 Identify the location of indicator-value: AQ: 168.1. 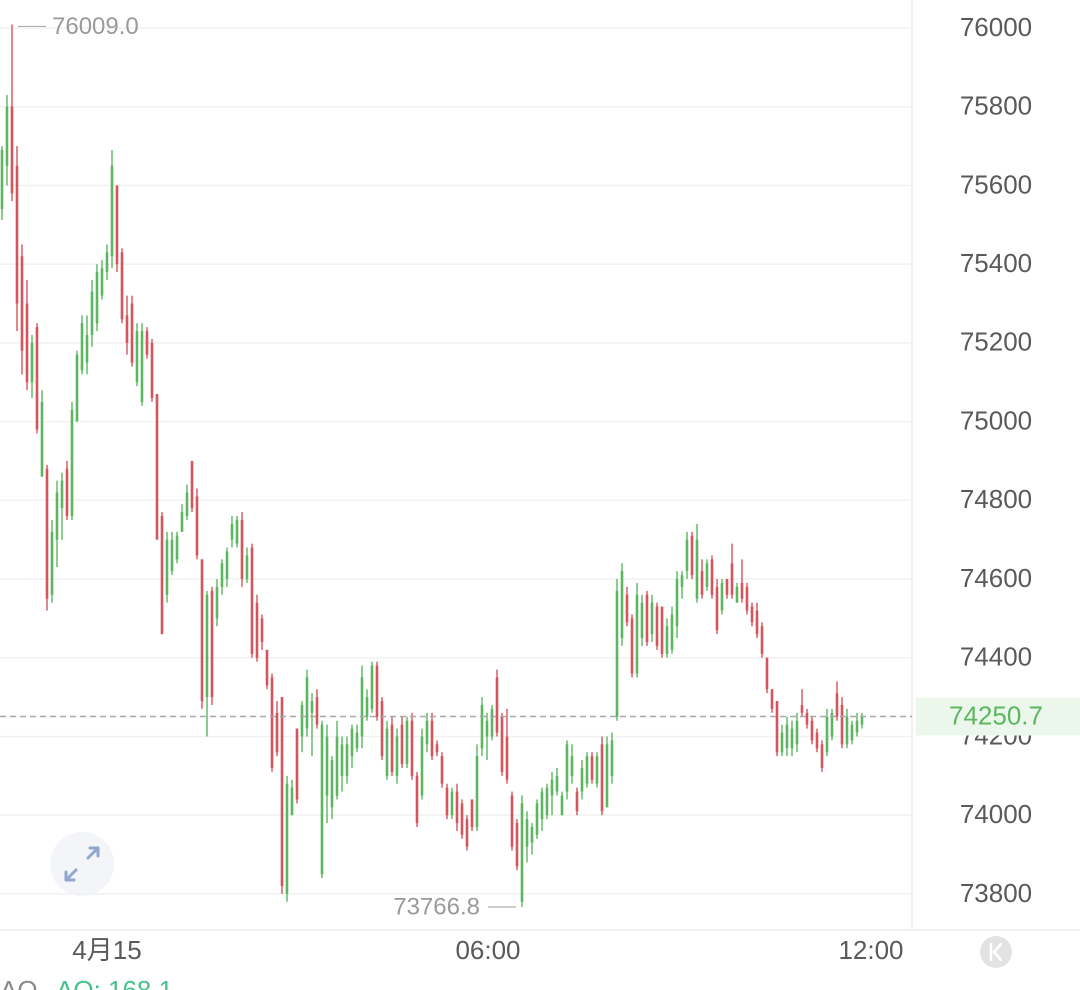
(114, 982).